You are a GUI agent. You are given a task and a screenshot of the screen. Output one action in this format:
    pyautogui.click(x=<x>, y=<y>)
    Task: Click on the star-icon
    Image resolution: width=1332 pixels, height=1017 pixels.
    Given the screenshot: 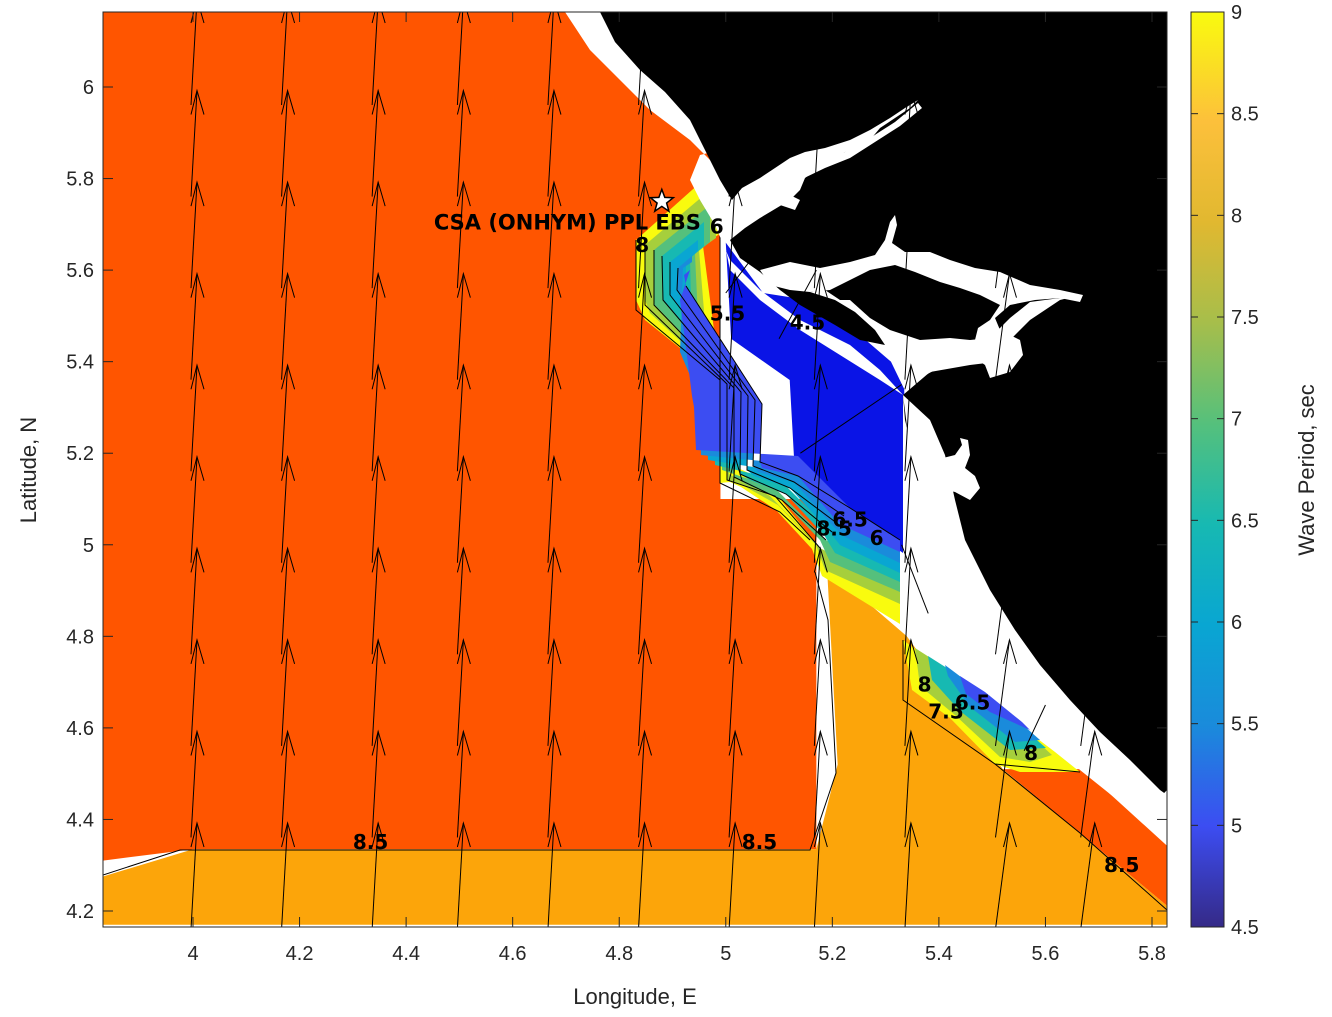 What is the action you would take?
    pyautogui.click(x=662, y=200)
    